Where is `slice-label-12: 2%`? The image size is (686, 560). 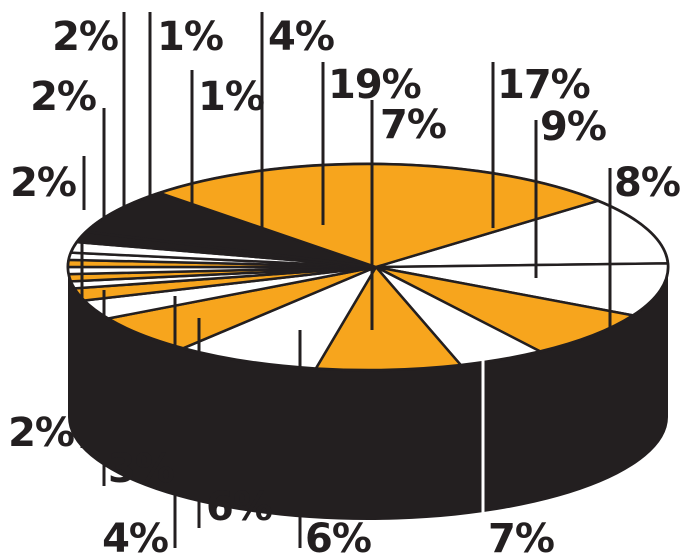 slice-label-12: 2% is located at coordinates (43, 183).